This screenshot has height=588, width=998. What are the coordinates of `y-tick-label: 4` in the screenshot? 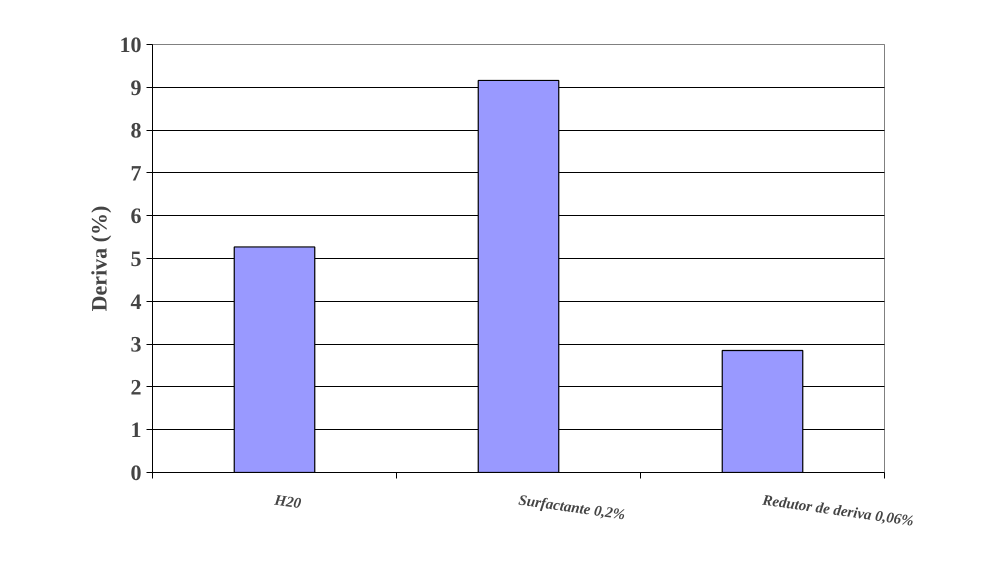 It's located at (136, 301).